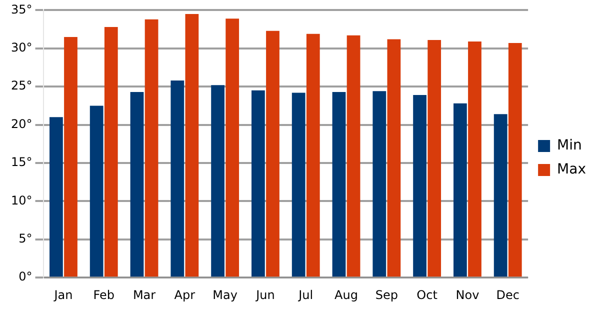 Image resolution: width=616 pixels, height=326 pixels. I want to click on legend-label: Min, so click(569, 146).